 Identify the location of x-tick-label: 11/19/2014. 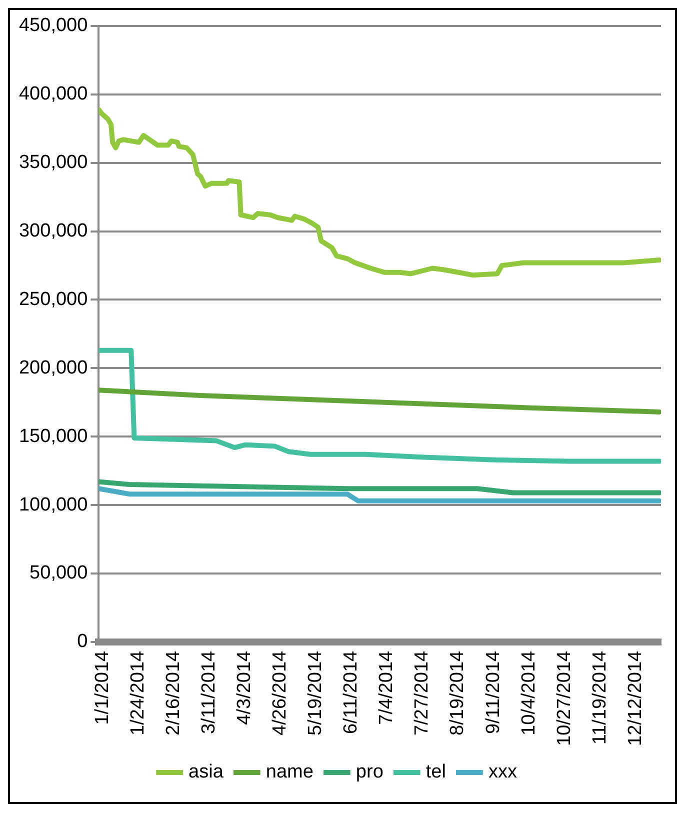
(599, 697).